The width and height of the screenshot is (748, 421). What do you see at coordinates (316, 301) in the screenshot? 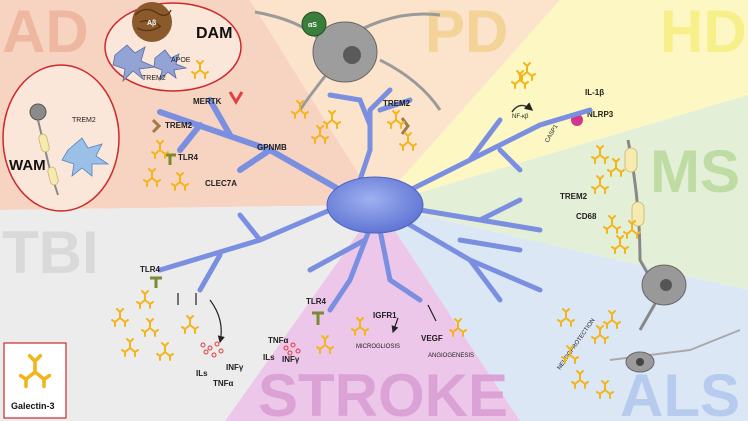
I see `tlr4-stroke-label: TLR4` at bounding box center [316, 301].